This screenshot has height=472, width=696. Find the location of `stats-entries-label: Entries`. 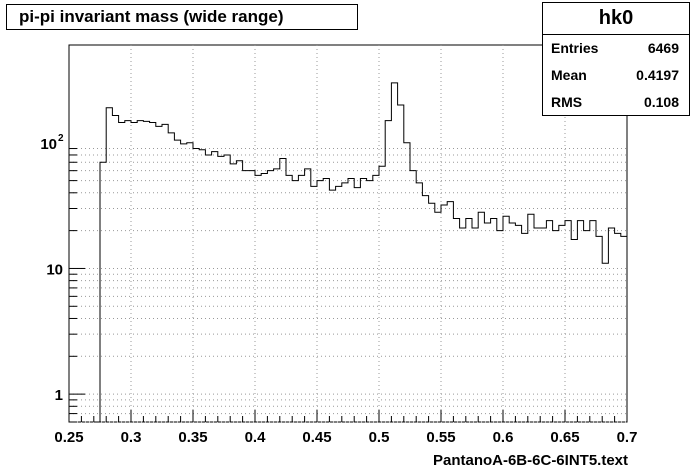

stats-entries-label: Entries is located at coordinates (575, 48).